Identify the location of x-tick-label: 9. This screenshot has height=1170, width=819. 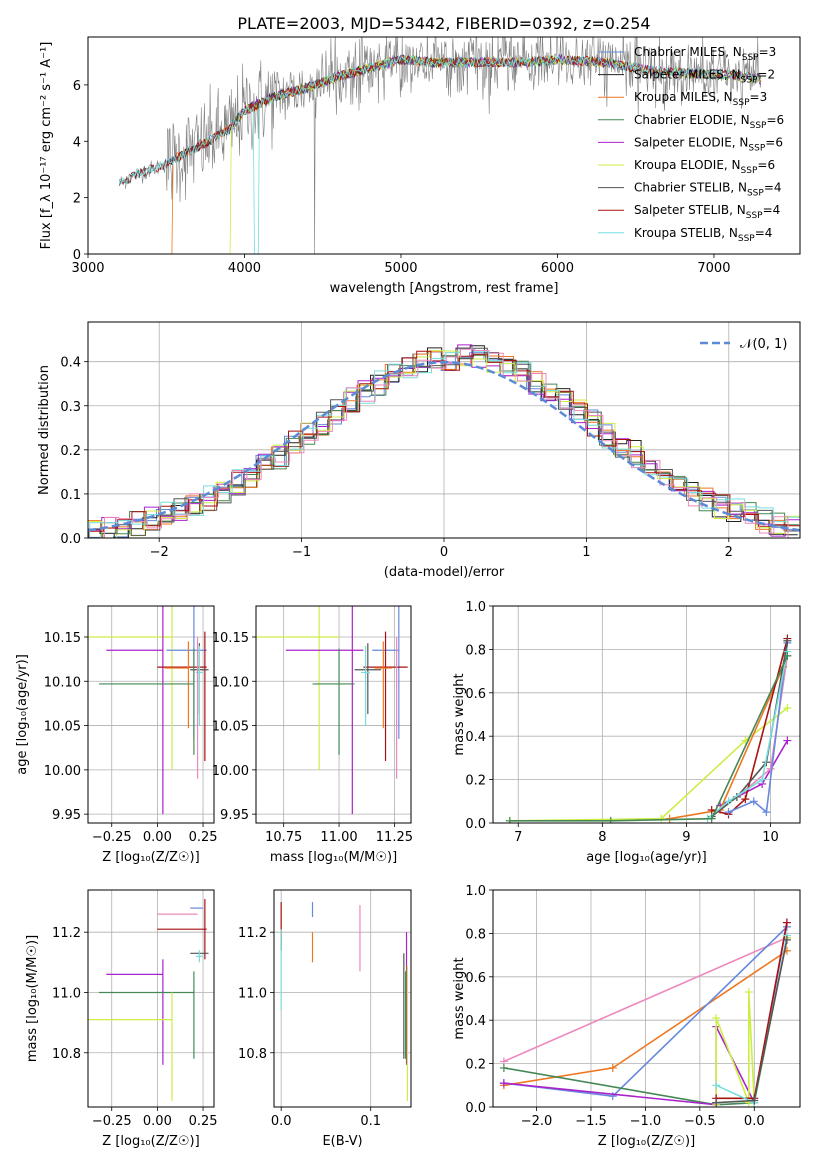
(686, 837).